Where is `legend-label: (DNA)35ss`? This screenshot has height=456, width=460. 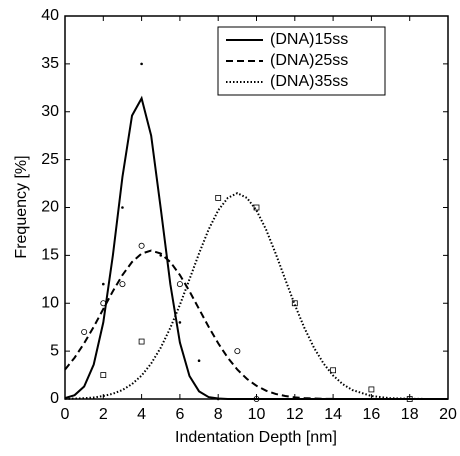
legend-label: (DNA)35ss is located at coordinates (309, 81).